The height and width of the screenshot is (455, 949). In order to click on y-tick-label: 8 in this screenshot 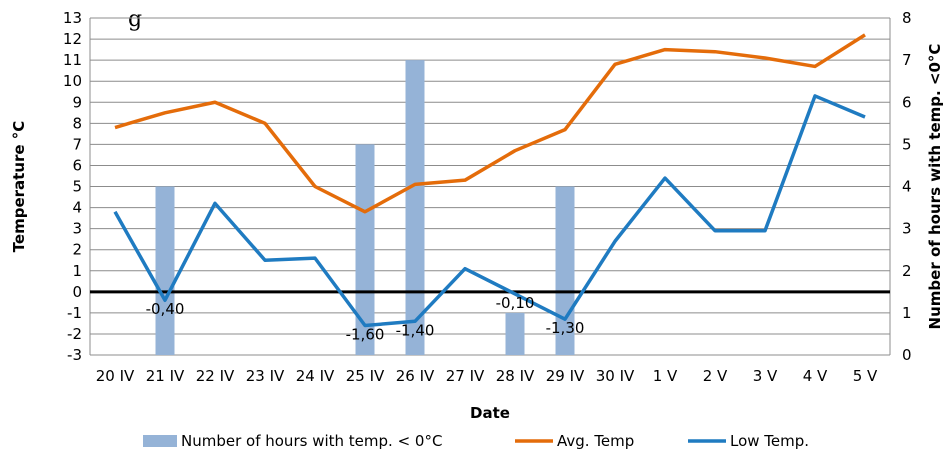, I will do `click(77, 123)`.